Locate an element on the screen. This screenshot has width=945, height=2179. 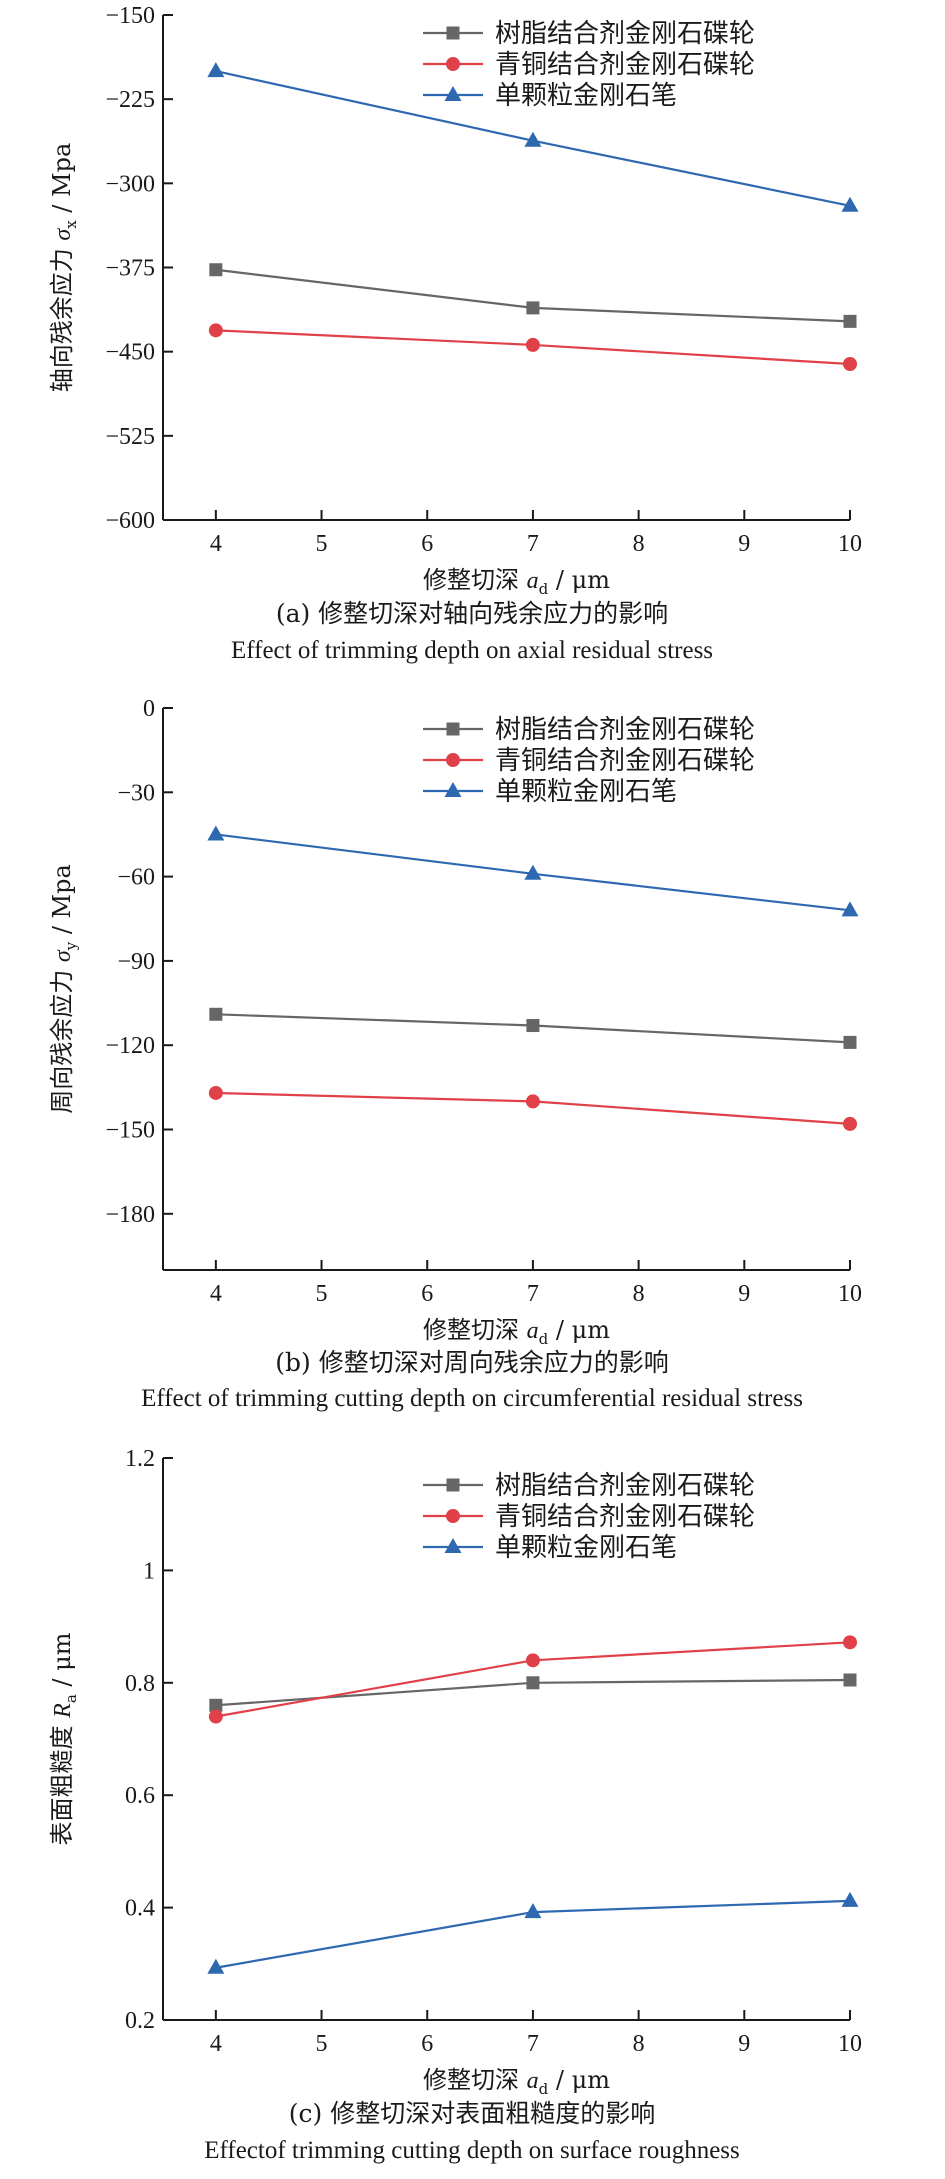
y-tick-label: −525 is located at coordinates (130, 437).